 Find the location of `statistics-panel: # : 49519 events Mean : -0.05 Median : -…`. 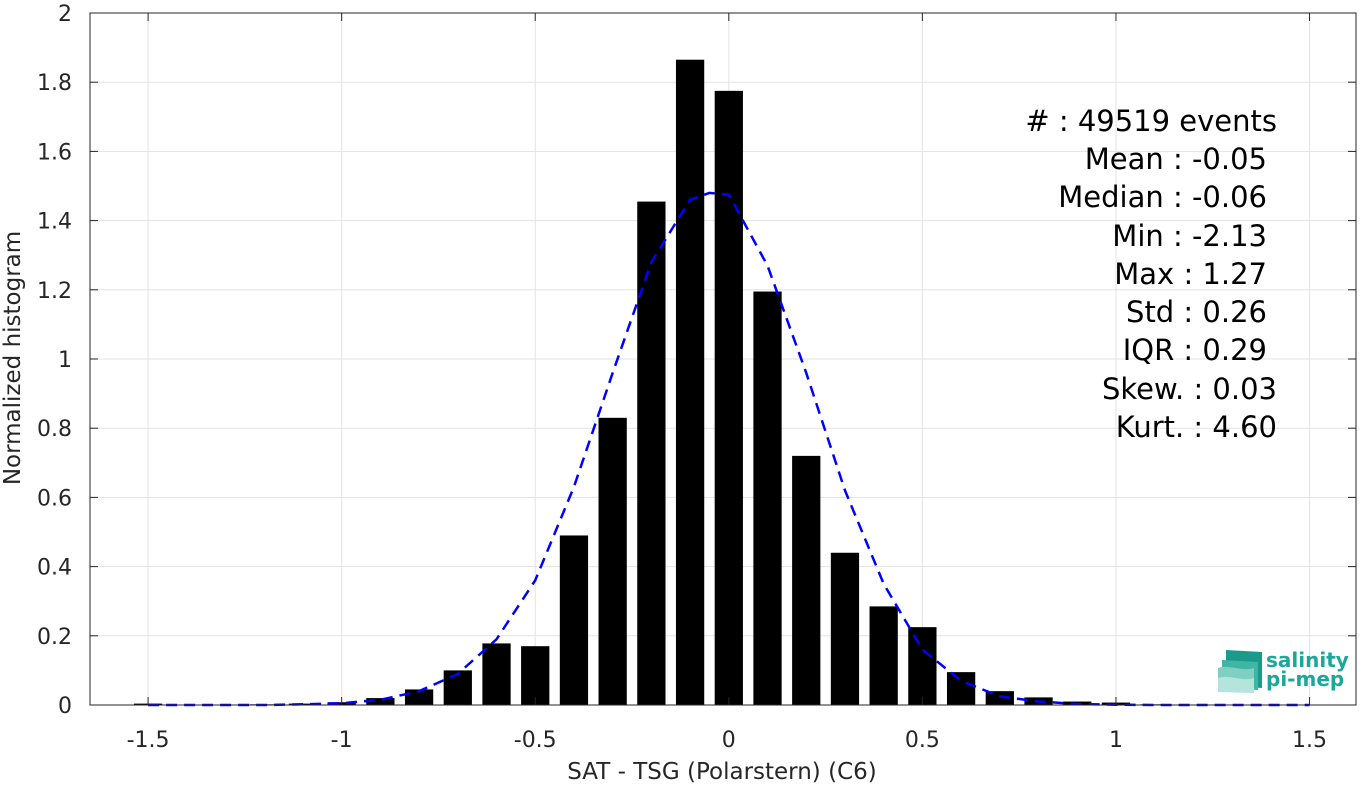

statistics-panel: # : 49519 events Mean : -0.05 Median : -… is located at coordinates (1151, 274).